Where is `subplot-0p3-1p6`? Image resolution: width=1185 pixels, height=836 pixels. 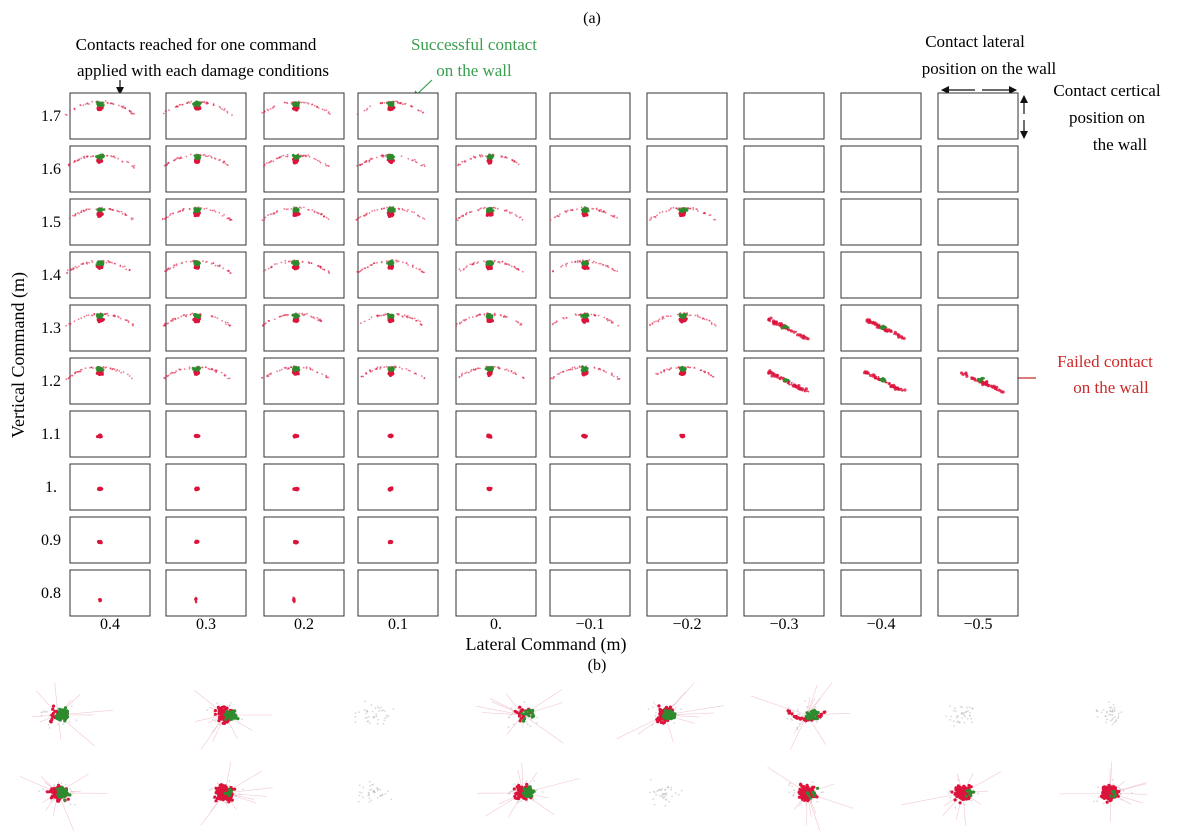 subplot-0p3-1p6 is located at coordinates (205, 169).